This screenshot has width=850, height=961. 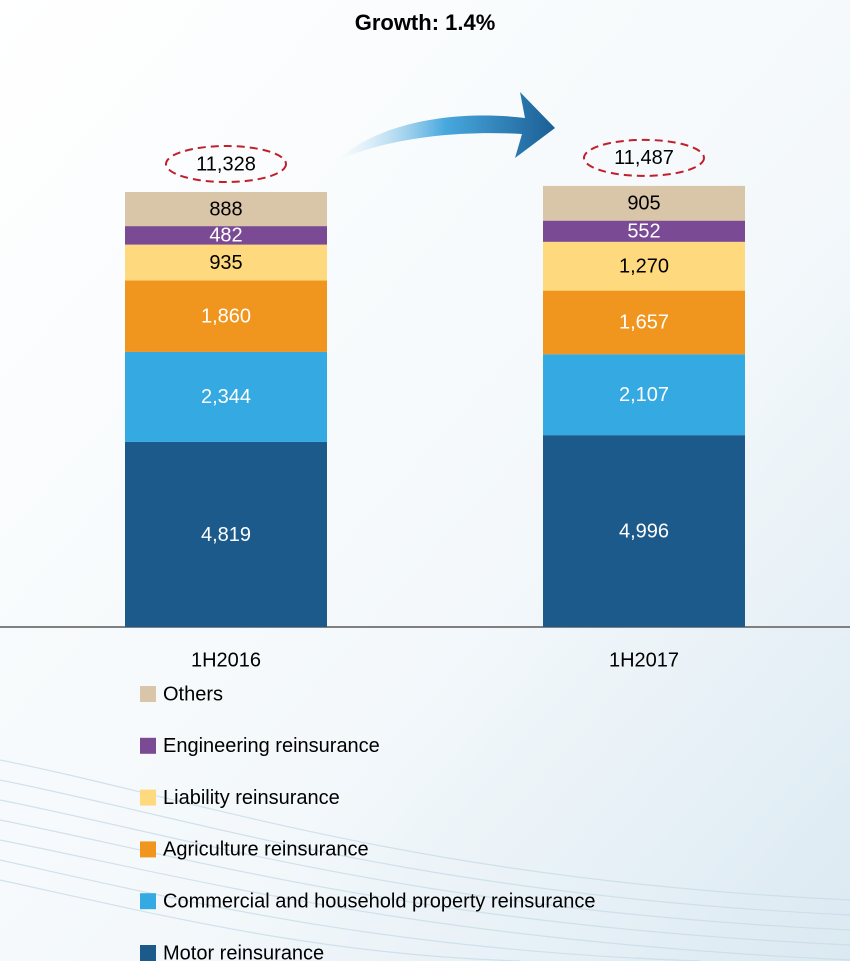 I want to click on data-label: 482, so click(x=225, y=236).